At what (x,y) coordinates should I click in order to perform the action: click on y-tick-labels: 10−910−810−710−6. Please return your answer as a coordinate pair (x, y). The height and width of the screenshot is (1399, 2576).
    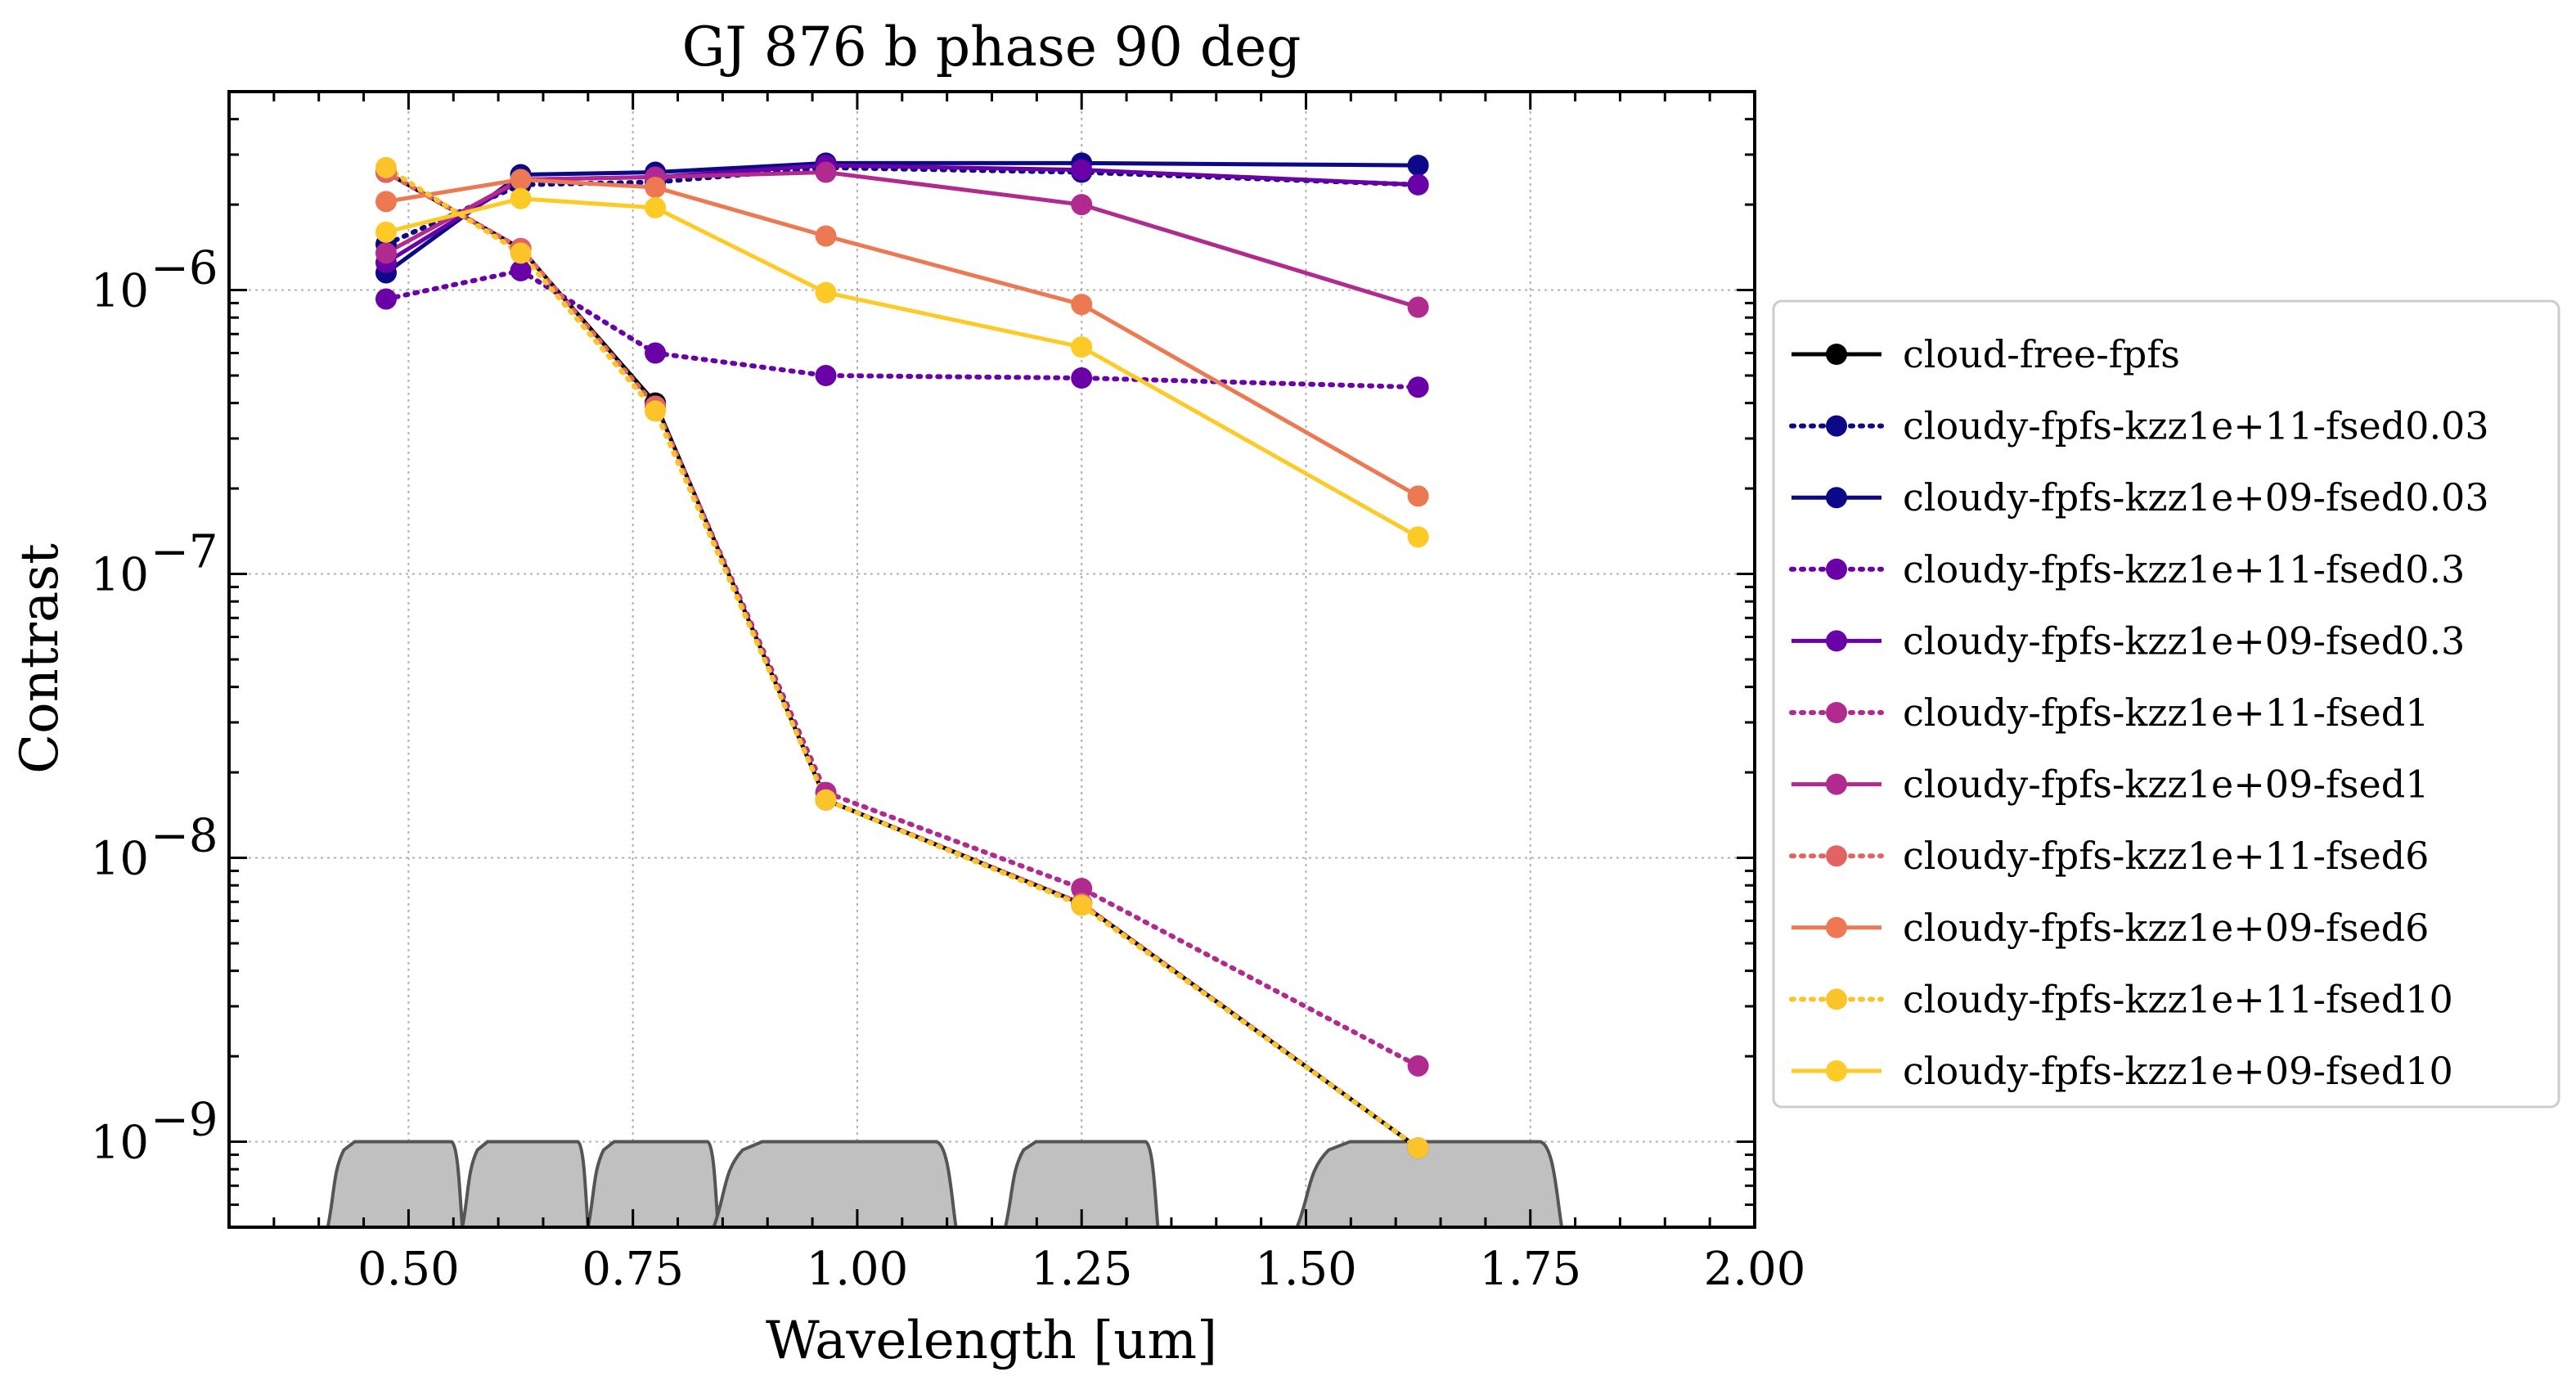
    Looking at the image, I should click on (154, 706).